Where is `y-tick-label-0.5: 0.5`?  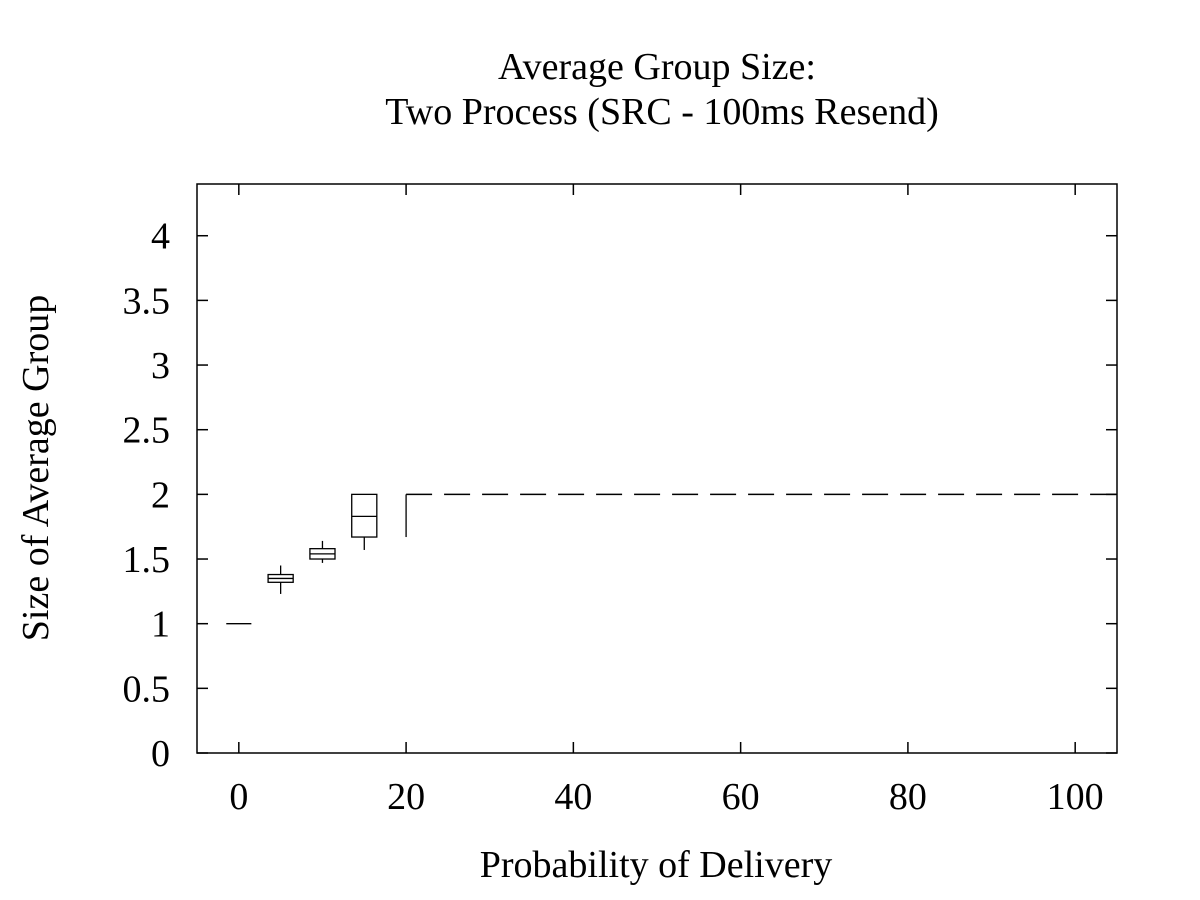 y-tick-label-0.5: 0.5 is located at coordinates (147, 689).